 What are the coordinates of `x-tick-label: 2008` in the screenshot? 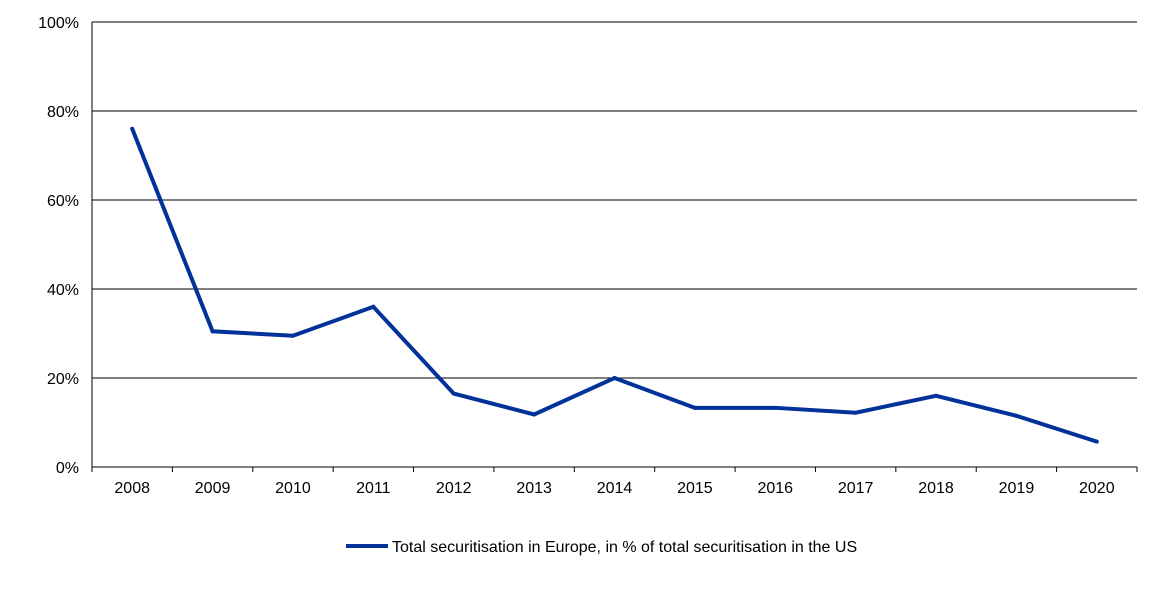 It's located at (132, 488).